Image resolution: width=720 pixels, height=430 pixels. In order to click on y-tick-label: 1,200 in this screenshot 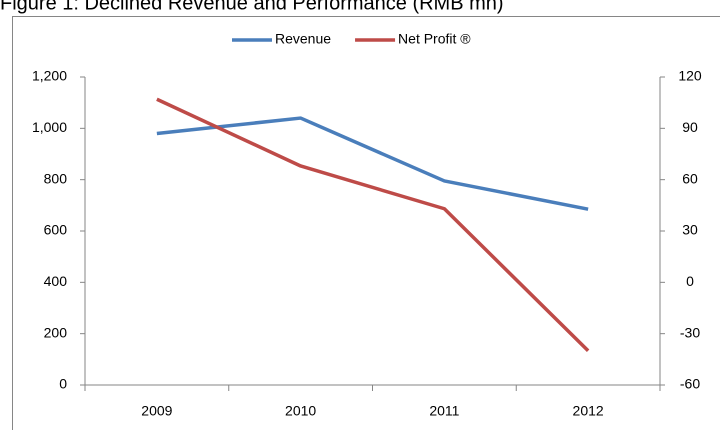, I will do `click(49, 76)`.